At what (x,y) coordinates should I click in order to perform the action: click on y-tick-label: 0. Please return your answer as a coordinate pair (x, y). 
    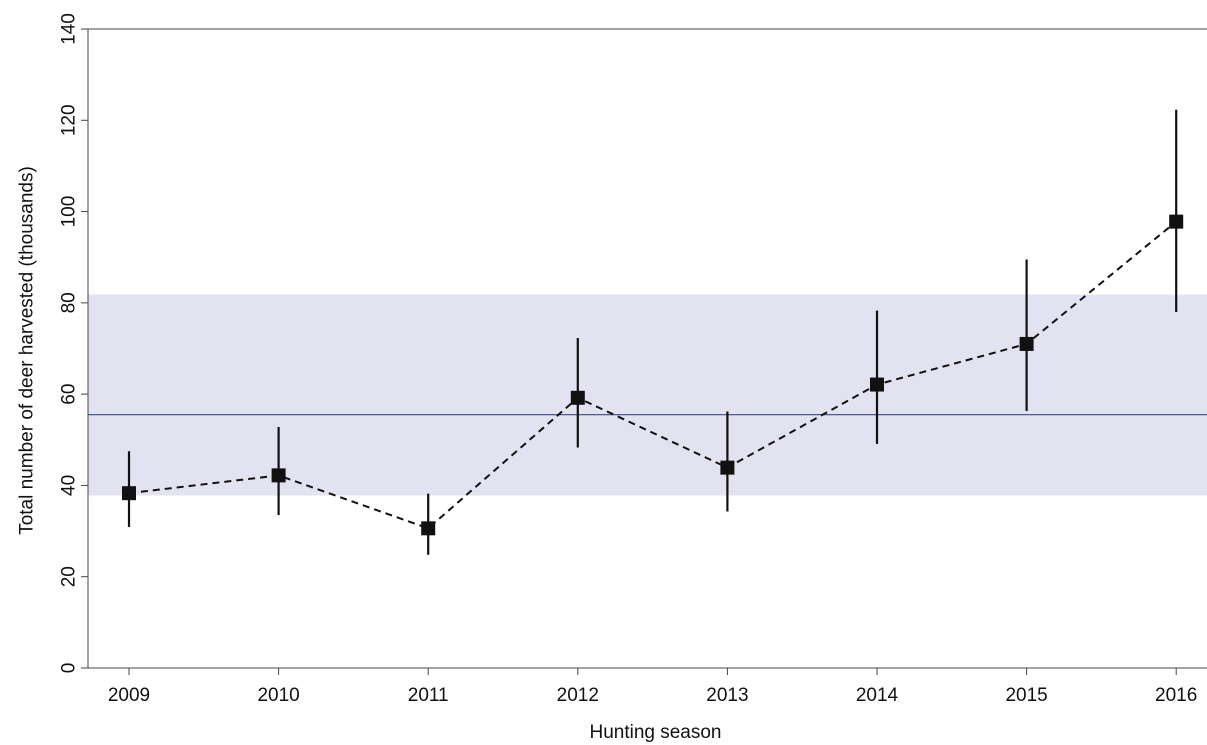
    Looking at the image, I should click on (69, 668).